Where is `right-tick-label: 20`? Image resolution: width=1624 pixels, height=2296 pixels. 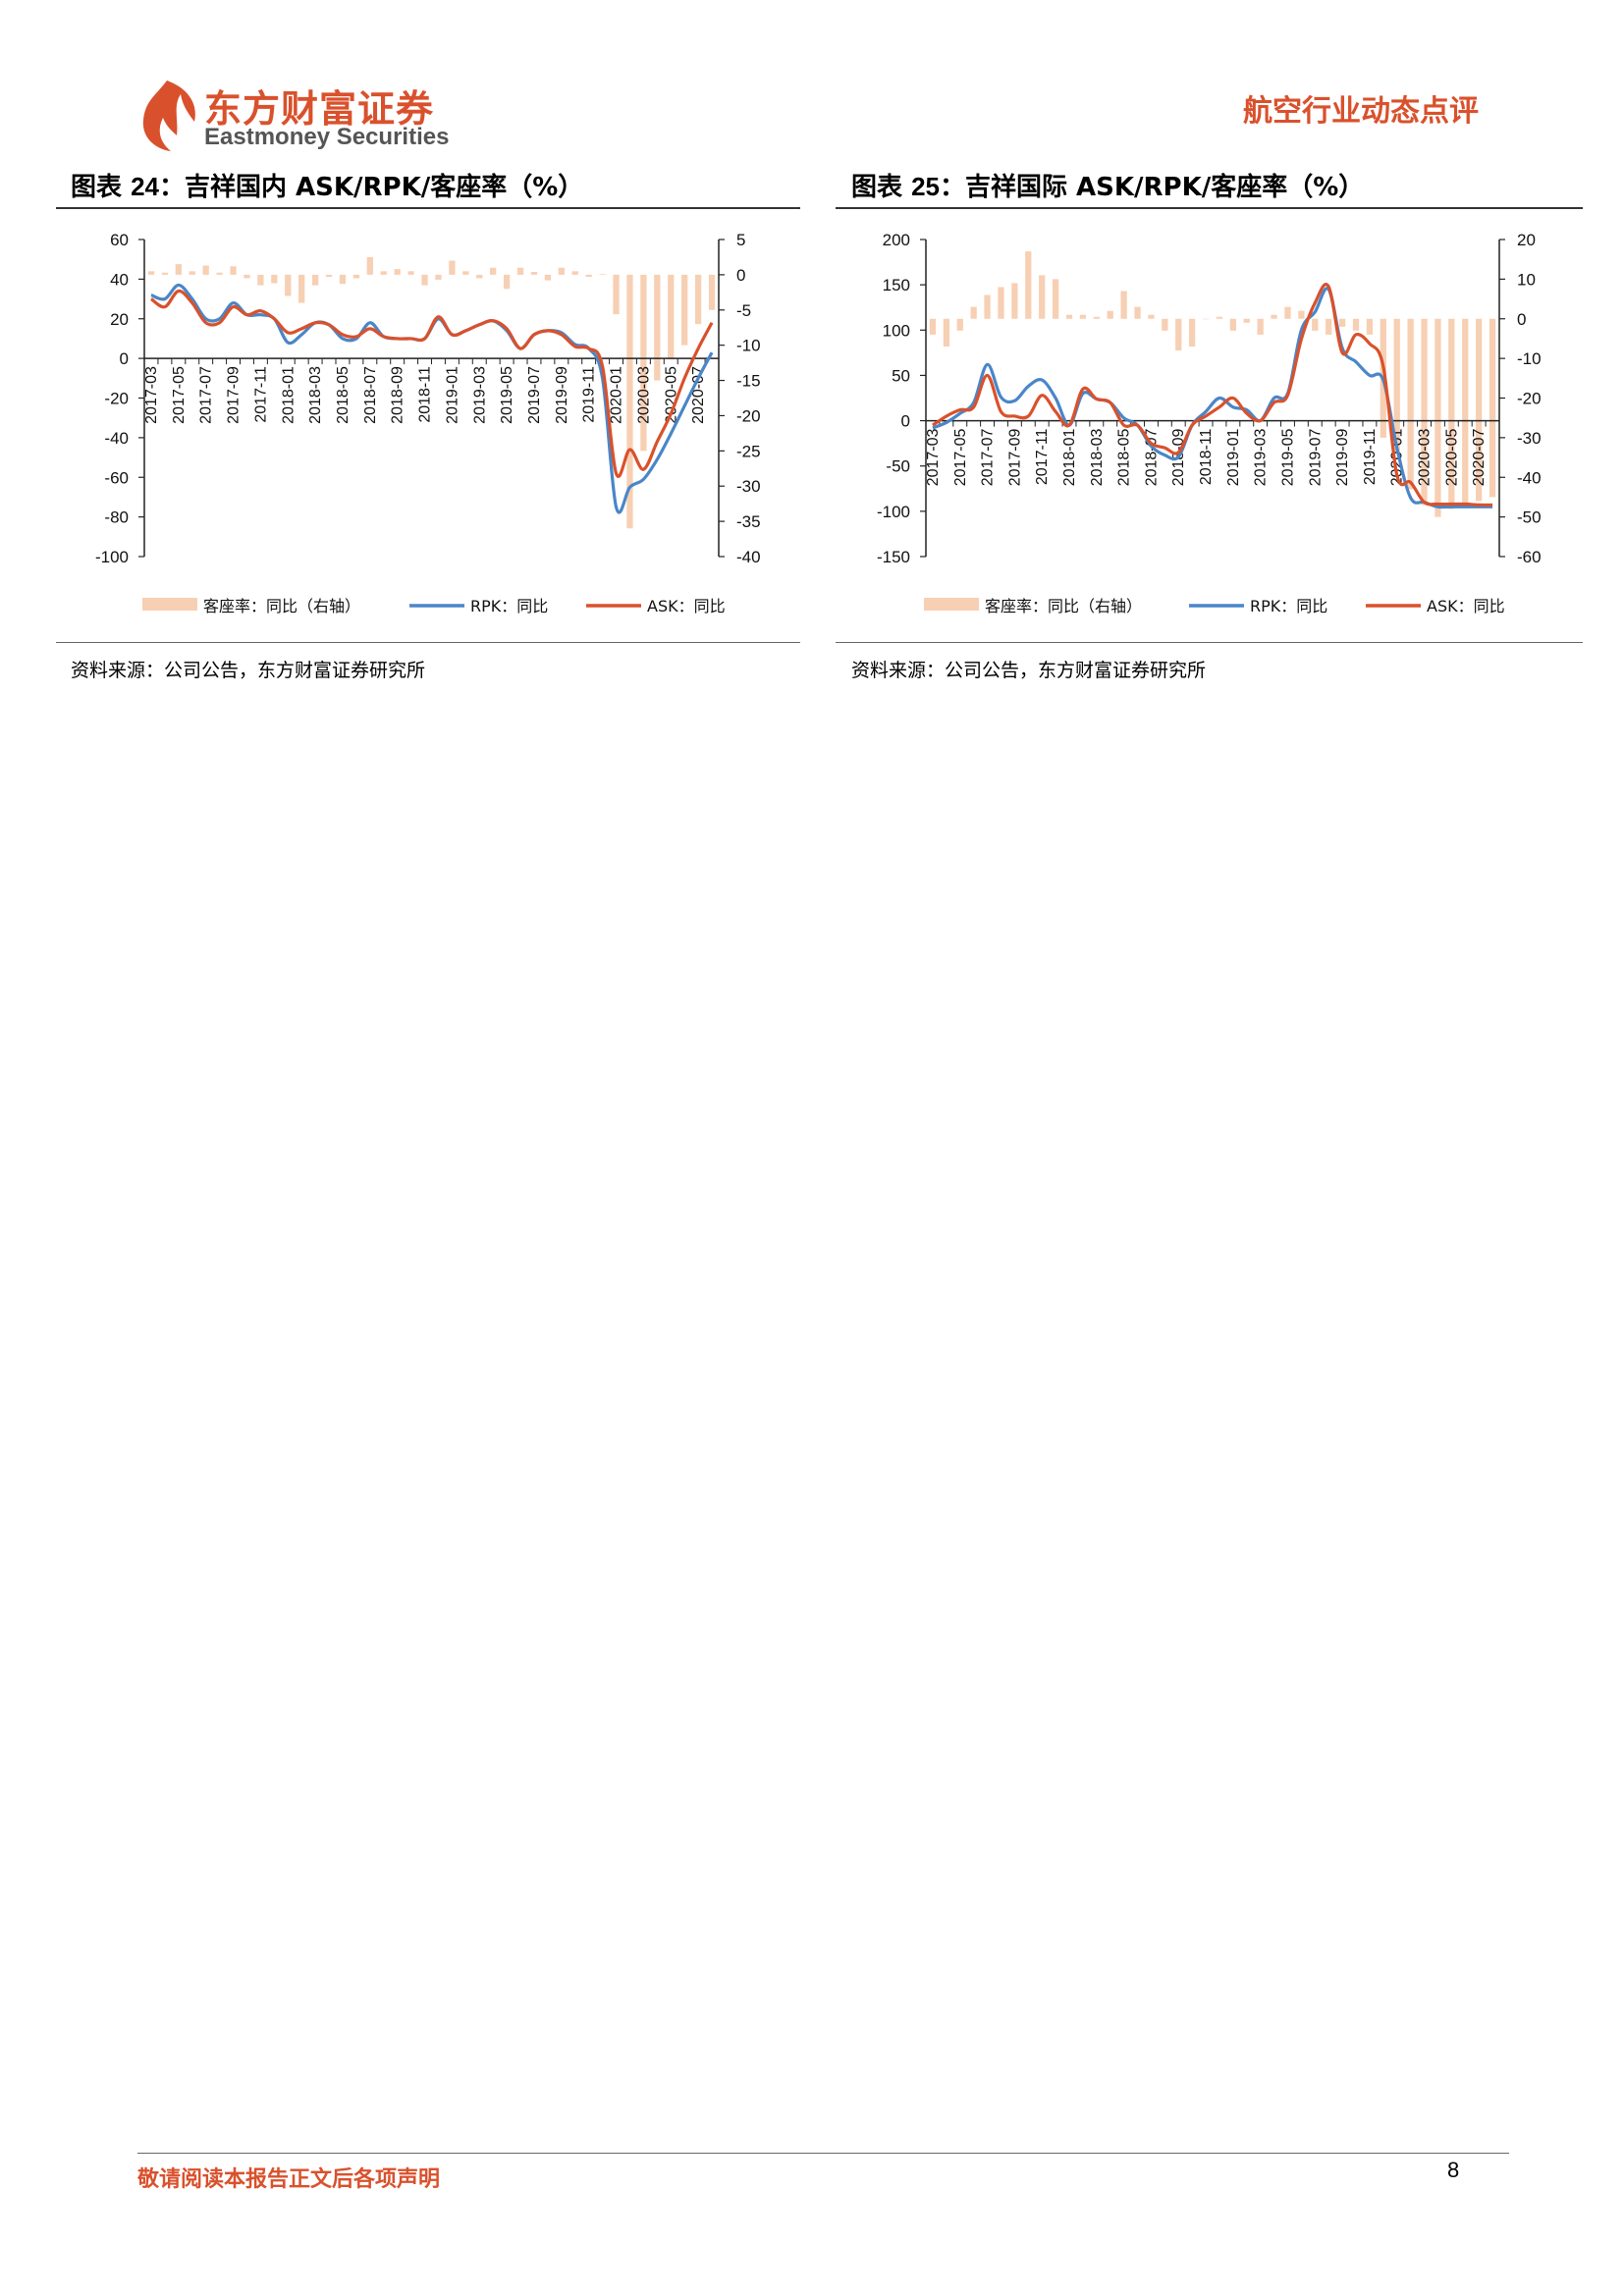 right-tick-label: 20 is located at coordinates (1526, 240).